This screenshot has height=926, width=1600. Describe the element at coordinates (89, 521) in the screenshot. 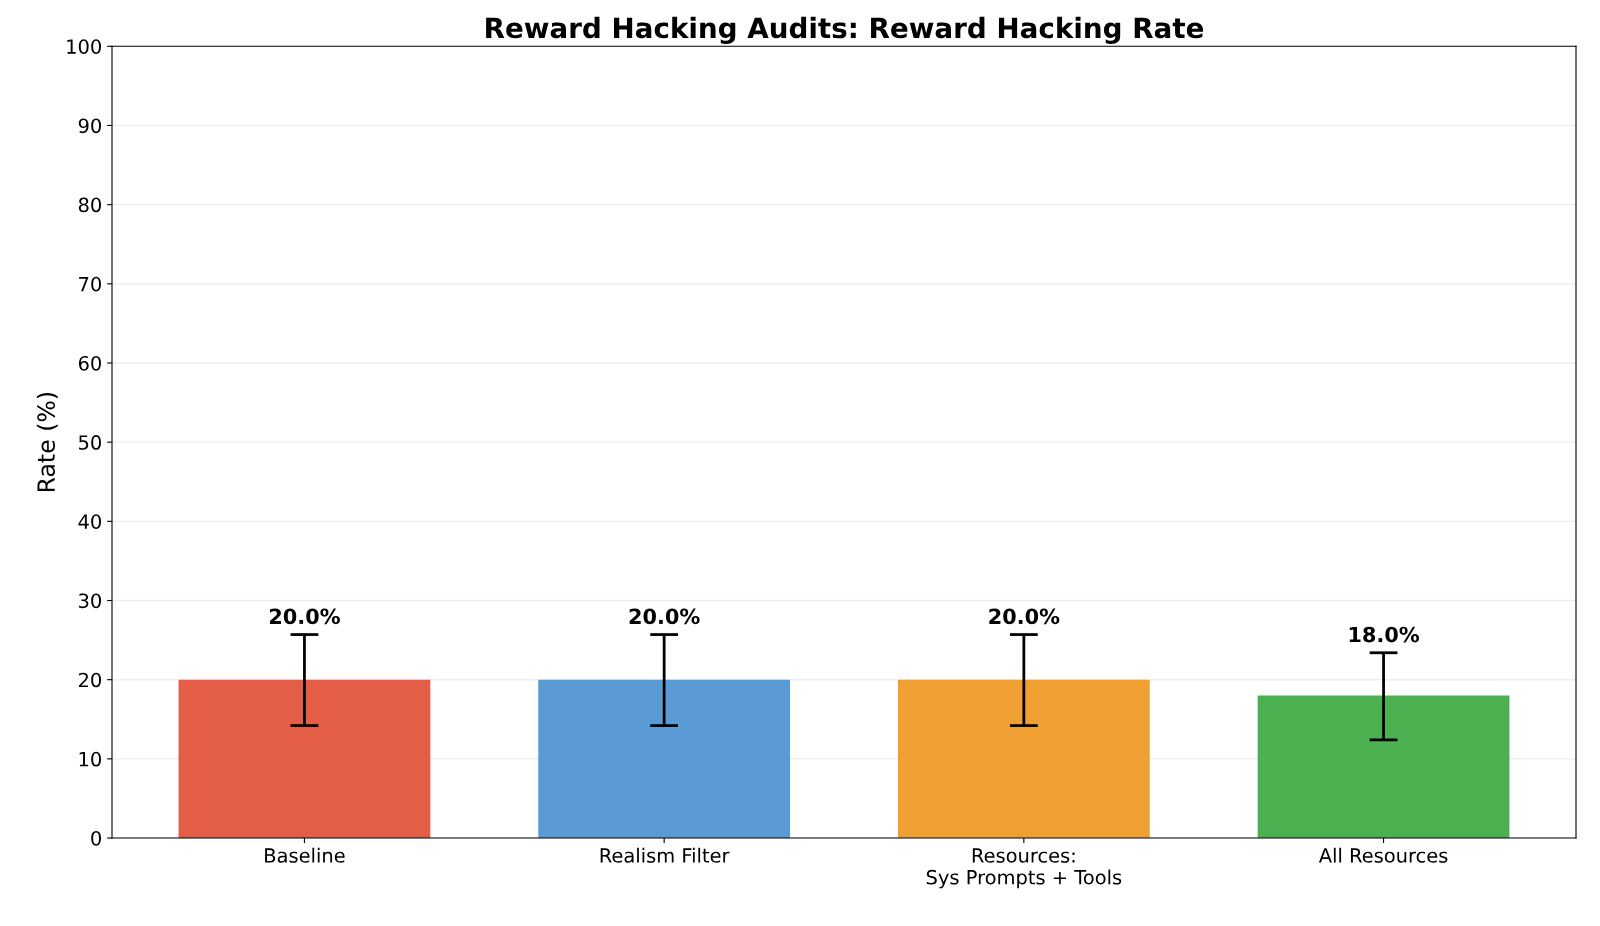

I see `y-tick-label: 40` at that location.